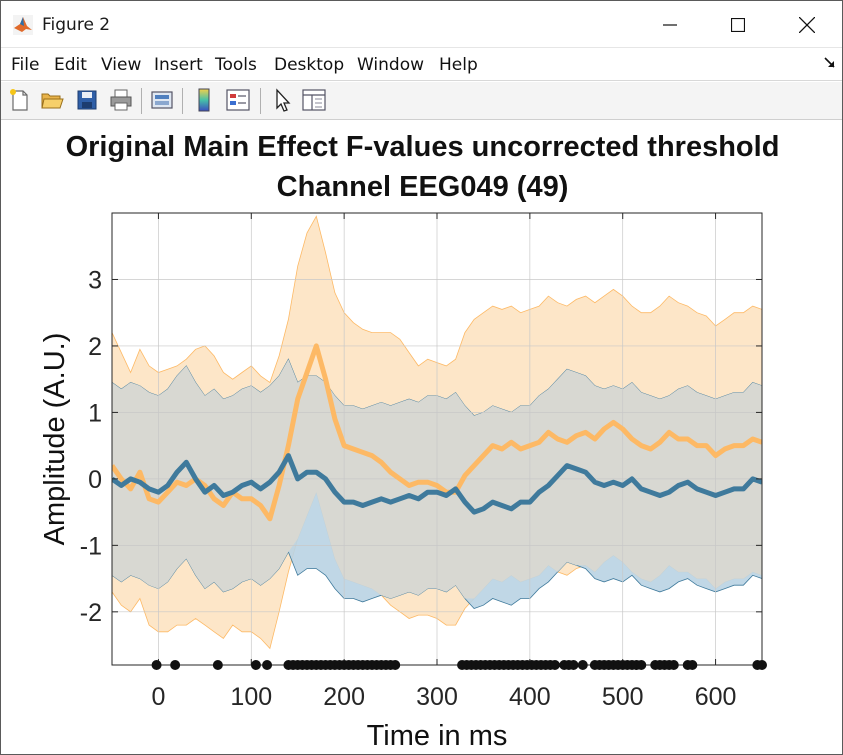 The width and height of the screenshot is (843, 755). Describe the element at coordinates (204, 100) in the screenshot. I see `colorbar-icon` at that location.